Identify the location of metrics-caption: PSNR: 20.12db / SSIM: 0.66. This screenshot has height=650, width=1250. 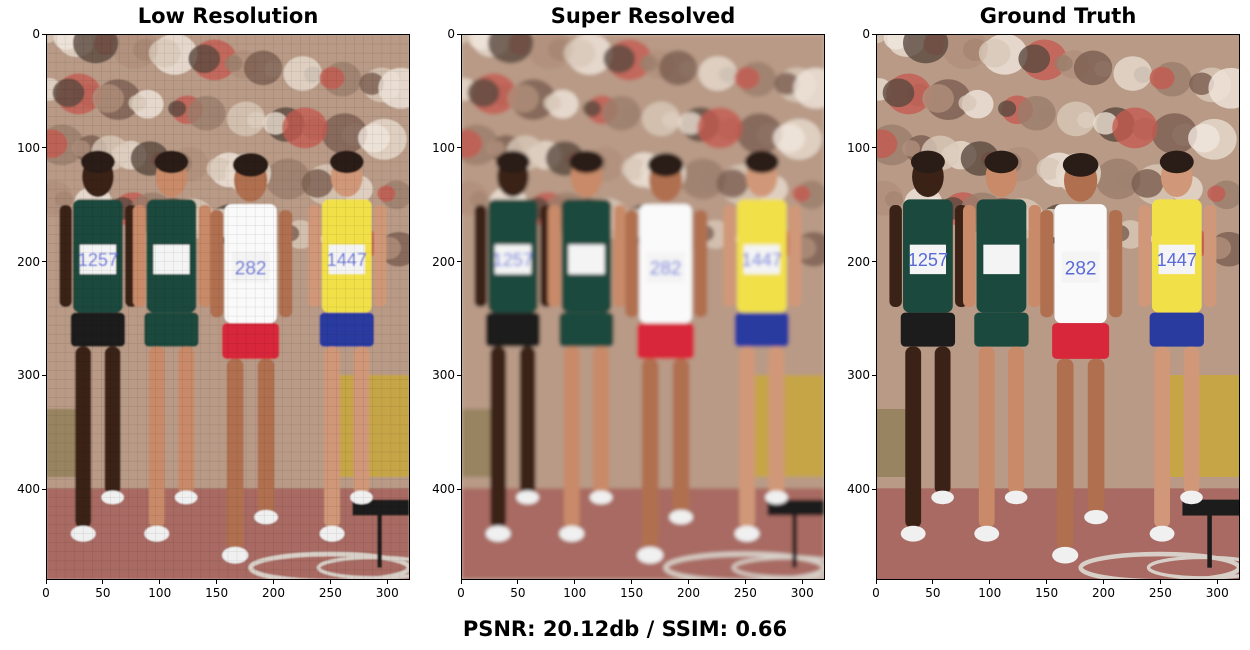
(625, 629).